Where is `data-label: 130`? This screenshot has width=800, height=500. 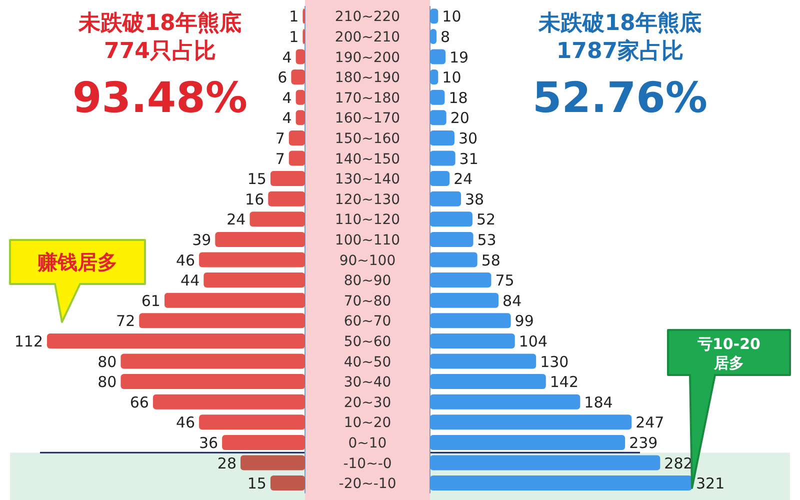 data-label: 130 is located at coordinates (554, 361).